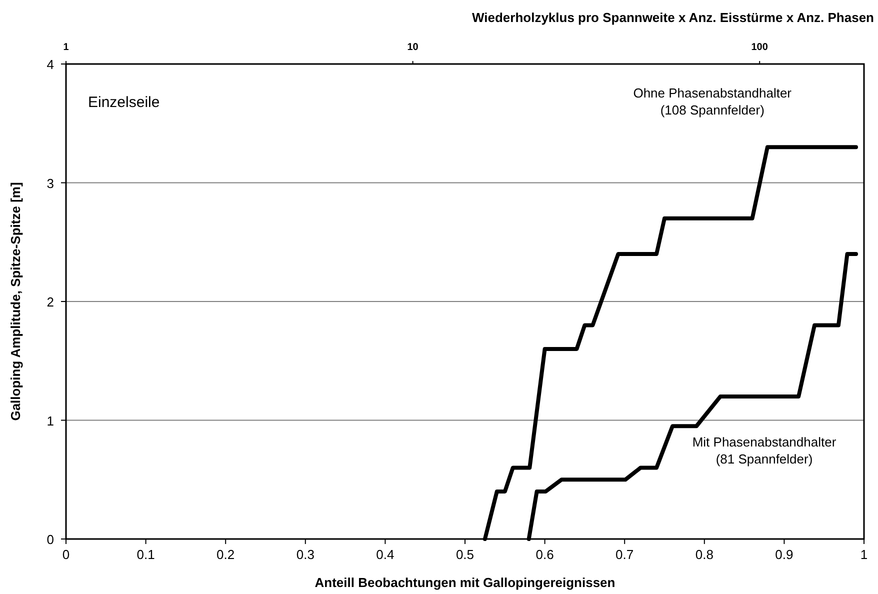 This screenshot has height=594, width=878. What do you see at coordinates (50, 420) in the screenshot?
I see `y-tick-label: 1` at bounding box center [50, 420].